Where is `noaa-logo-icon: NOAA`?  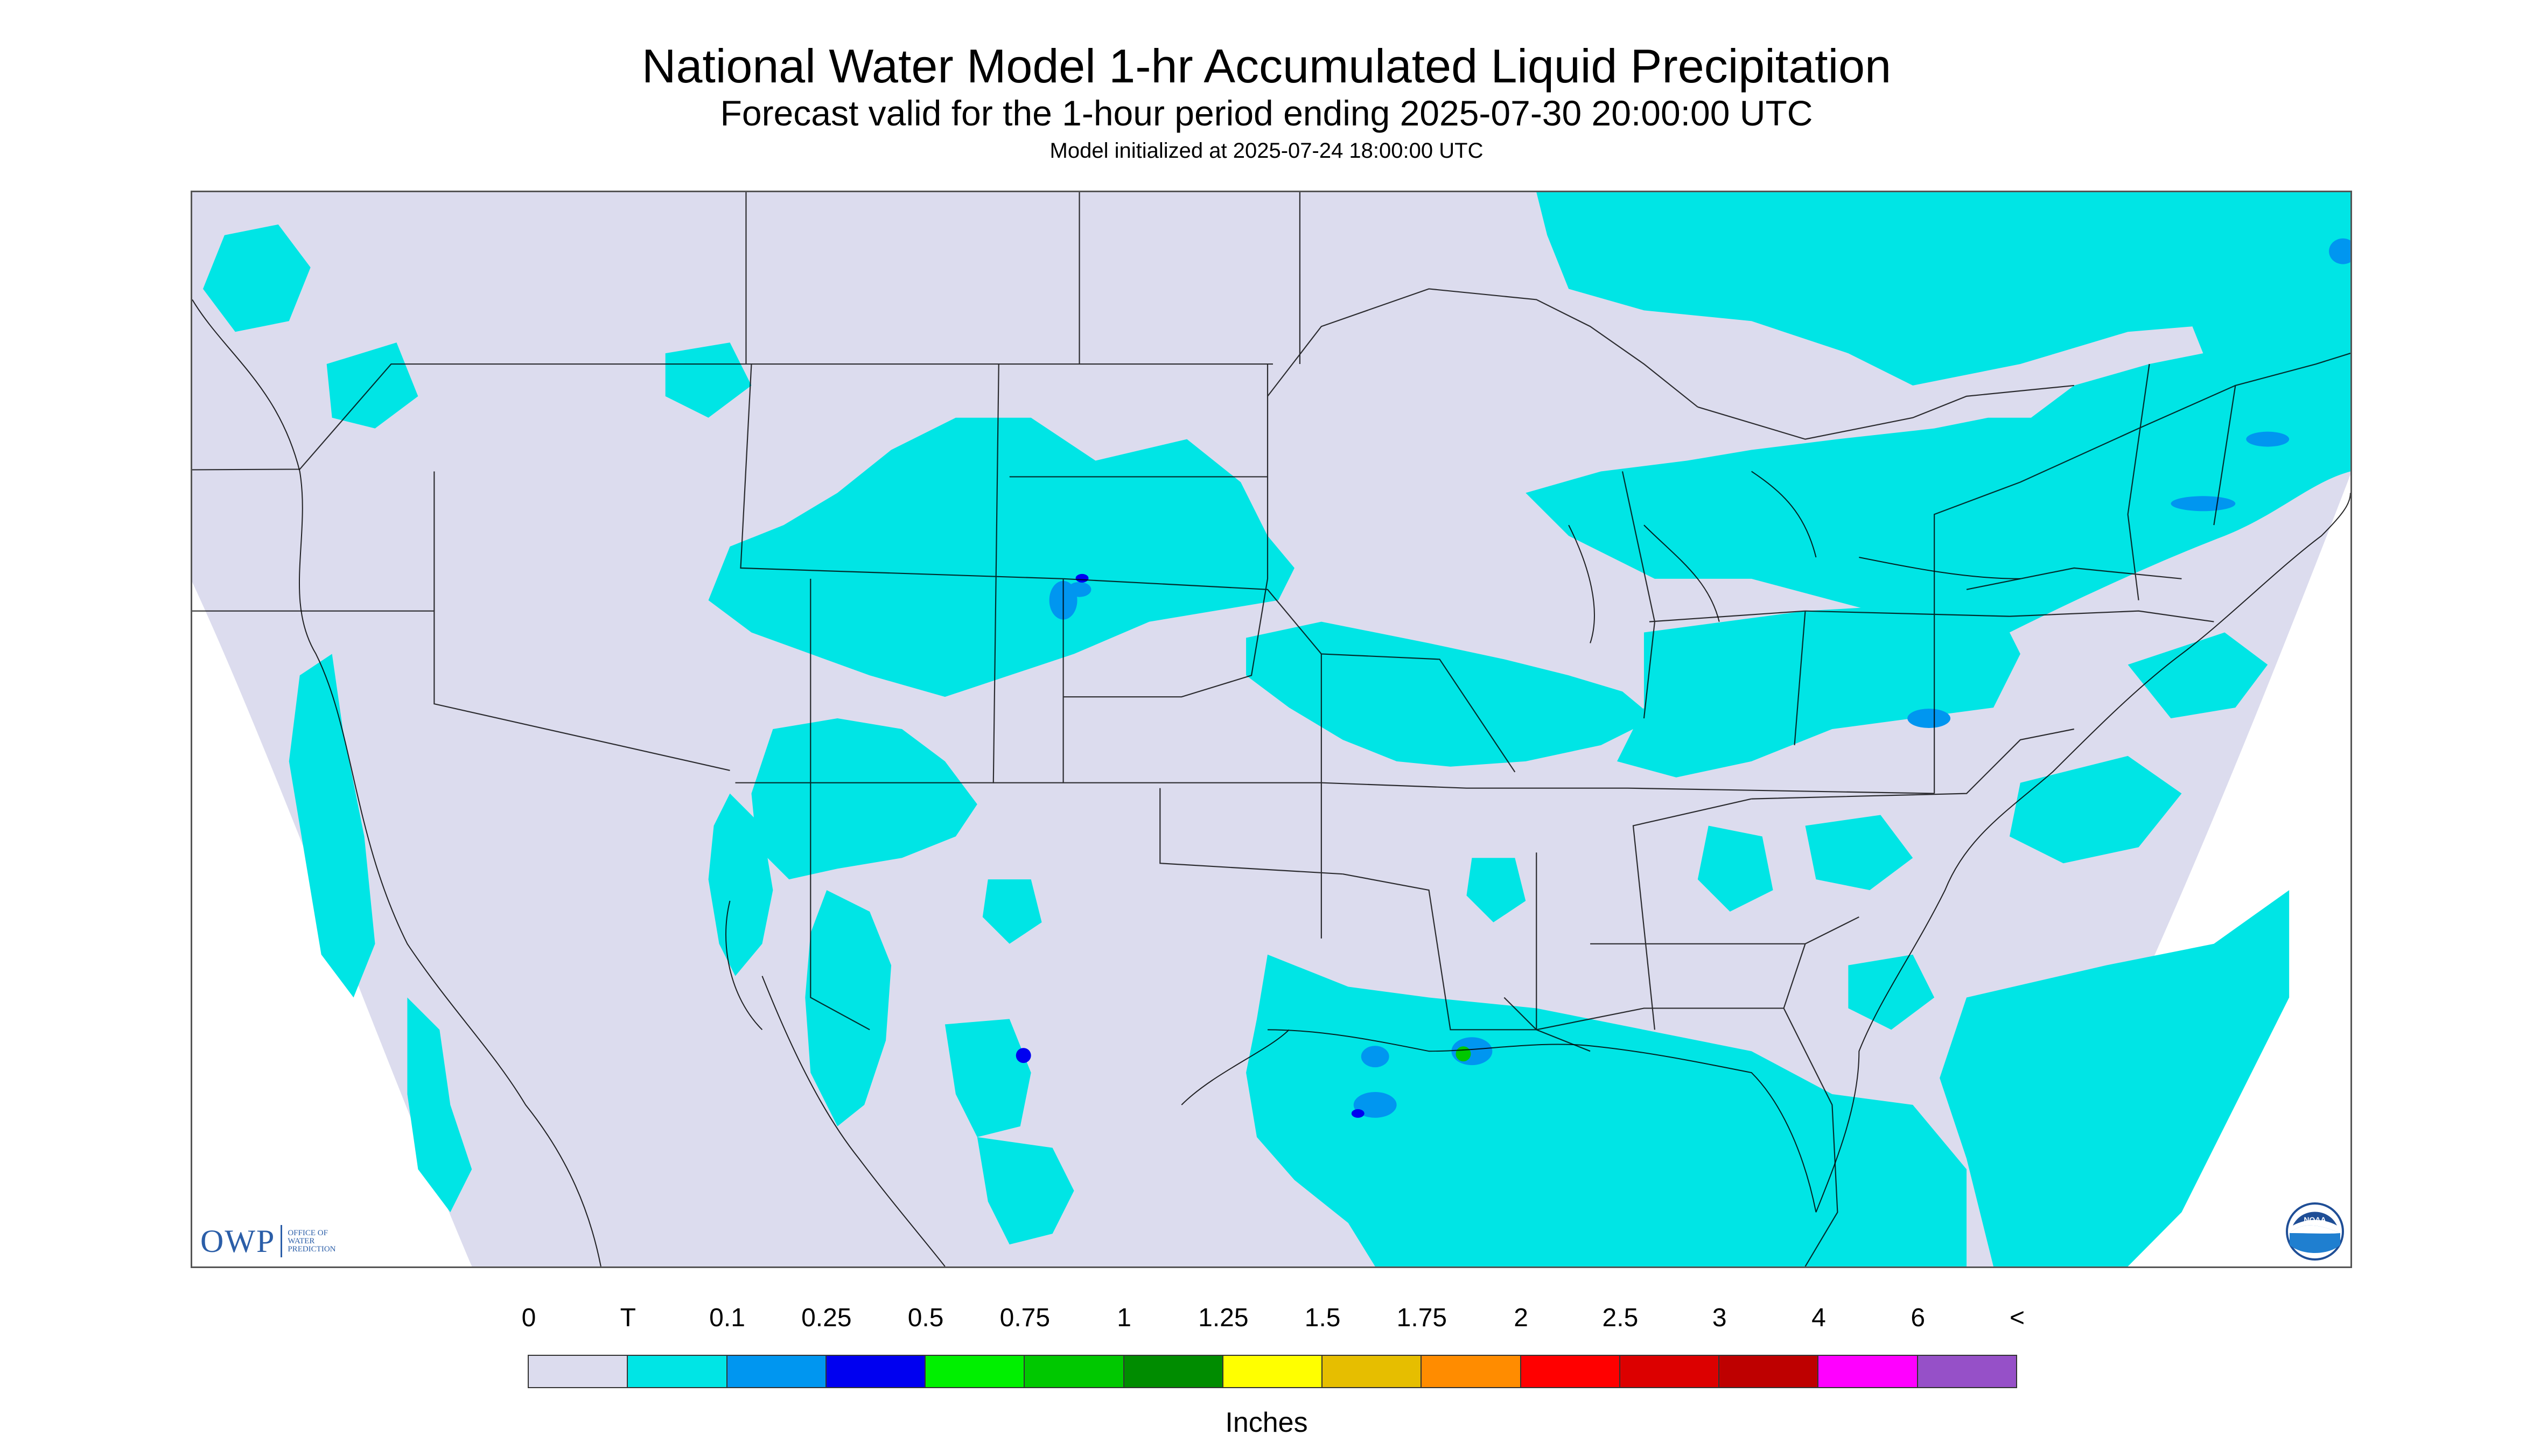 noaa-logo-icon: NOAA is located at coordinates (2315, 1231).